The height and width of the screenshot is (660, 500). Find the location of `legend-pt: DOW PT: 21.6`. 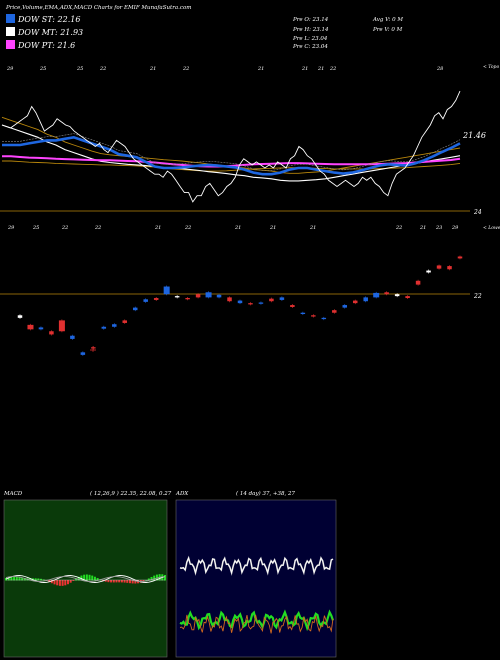

legend-pt: DOW PT: 21.6 is located at coordinates (46, 45).